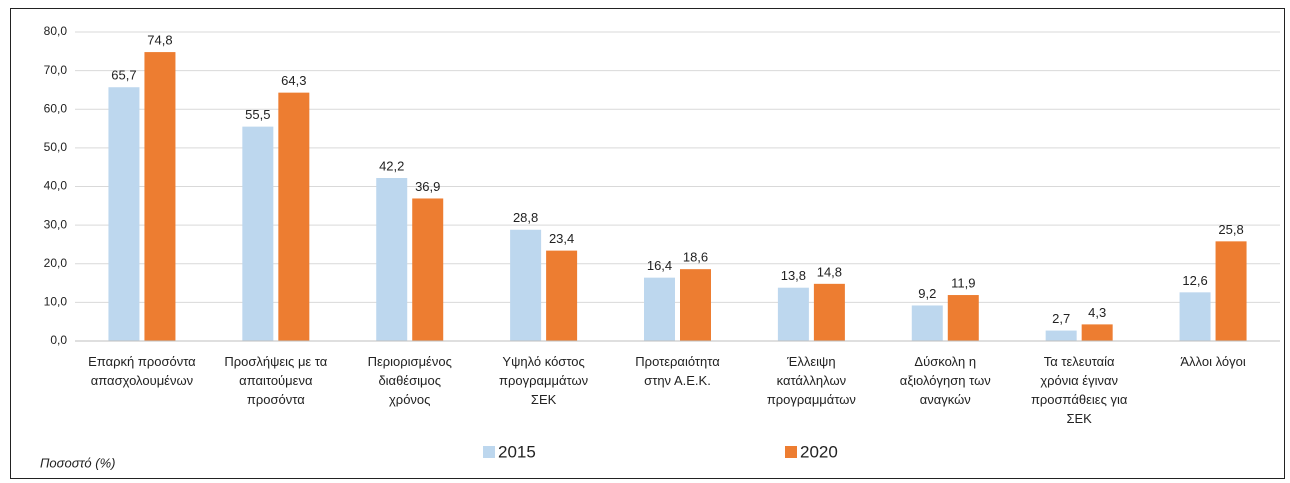 The image size is (1290, 483). Describe the element at coordinates (142, 371) in the screenshot. I see `x-tick-label: Επαρκή προσόντα απασχολουμένων` at that location.